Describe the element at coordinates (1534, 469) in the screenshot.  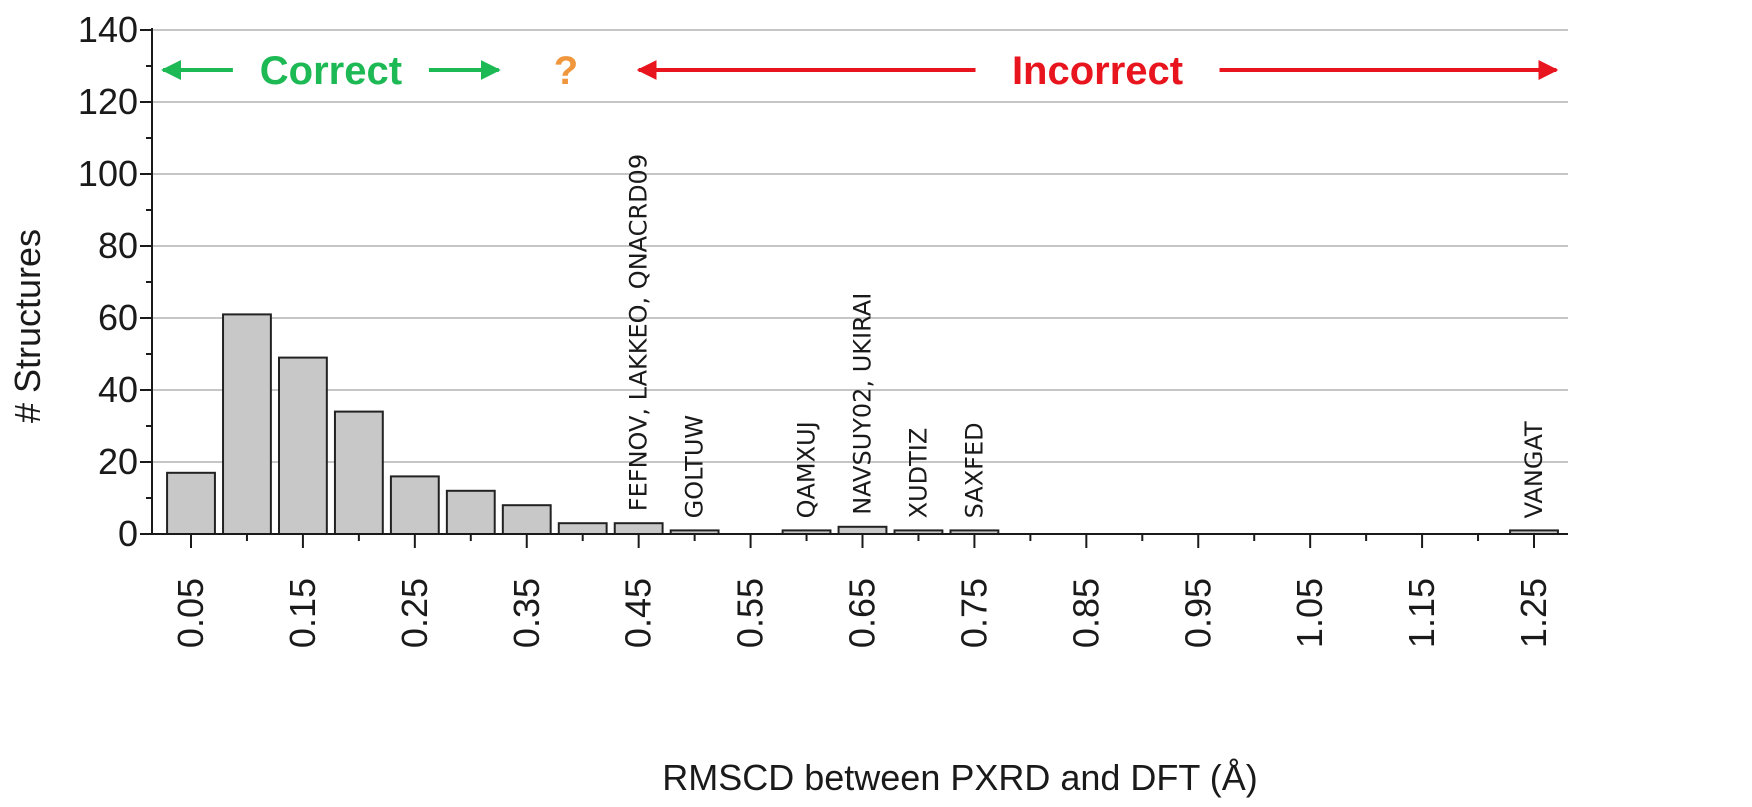
I see `bar-label: VANGAT` at that location.